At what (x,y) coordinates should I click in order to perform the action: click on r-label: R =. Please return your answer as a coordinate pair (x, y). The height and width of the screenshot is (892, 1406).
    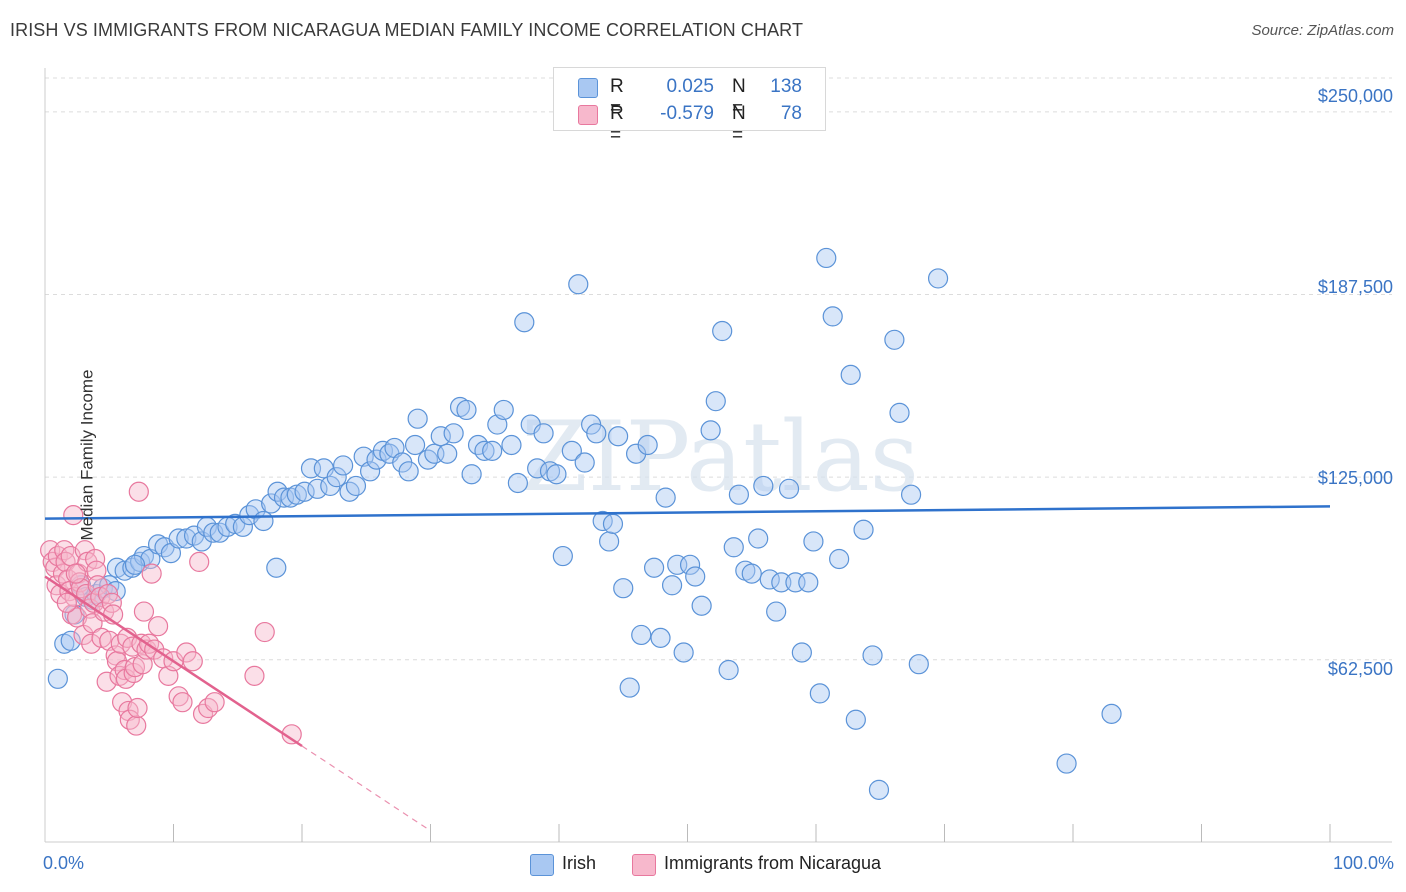
    Looking at the image, I should click on (617, 97).